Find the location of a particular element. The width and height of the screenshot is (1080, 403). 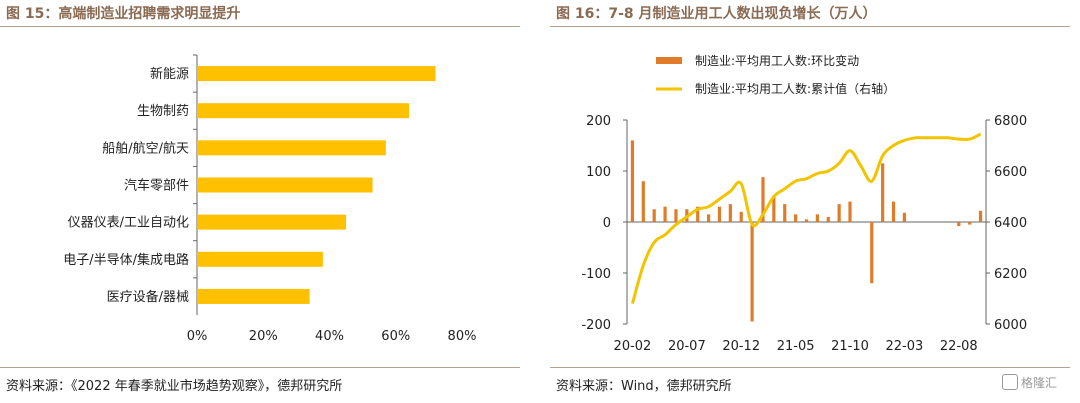

left-chart-title: 图 15：高端制造业招聘需求明显提升 is located at coordinates (123, 14).